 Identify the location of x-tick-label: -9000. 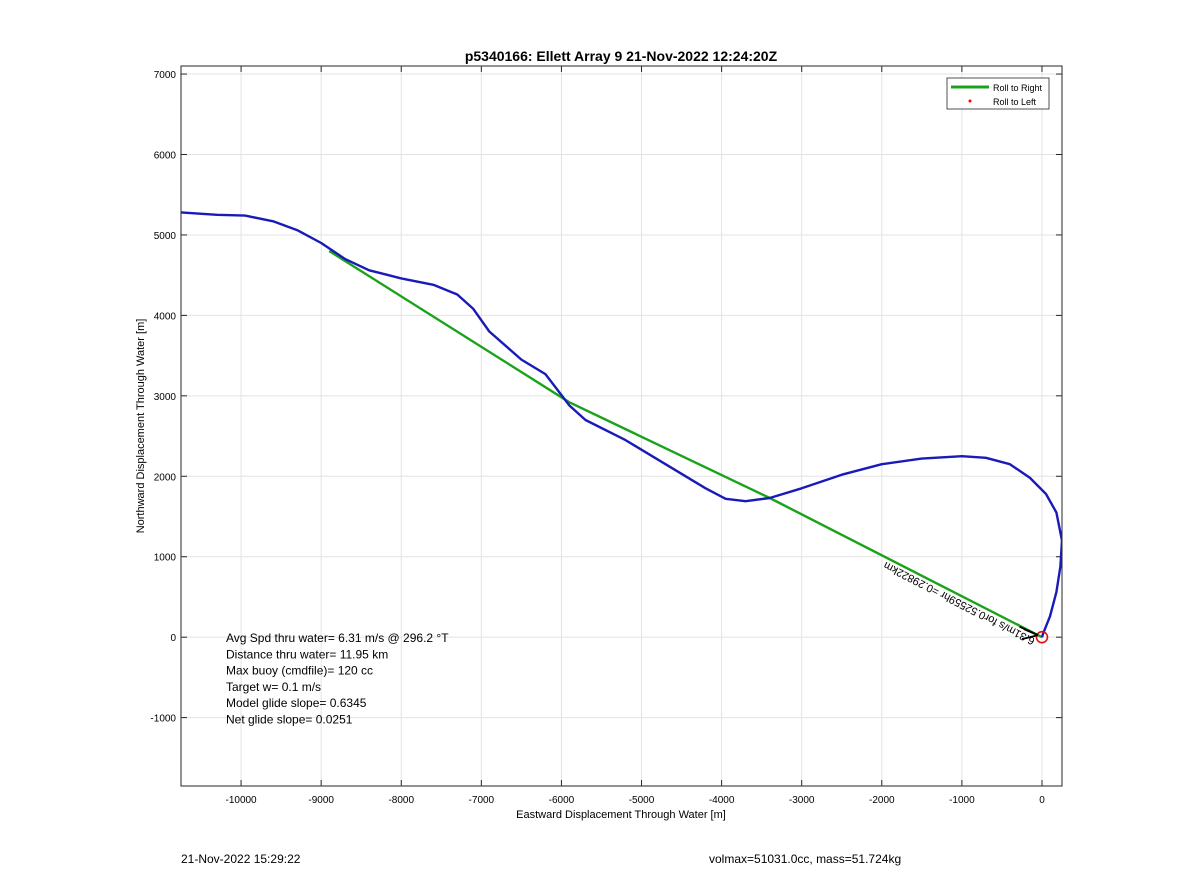
(321, 800).